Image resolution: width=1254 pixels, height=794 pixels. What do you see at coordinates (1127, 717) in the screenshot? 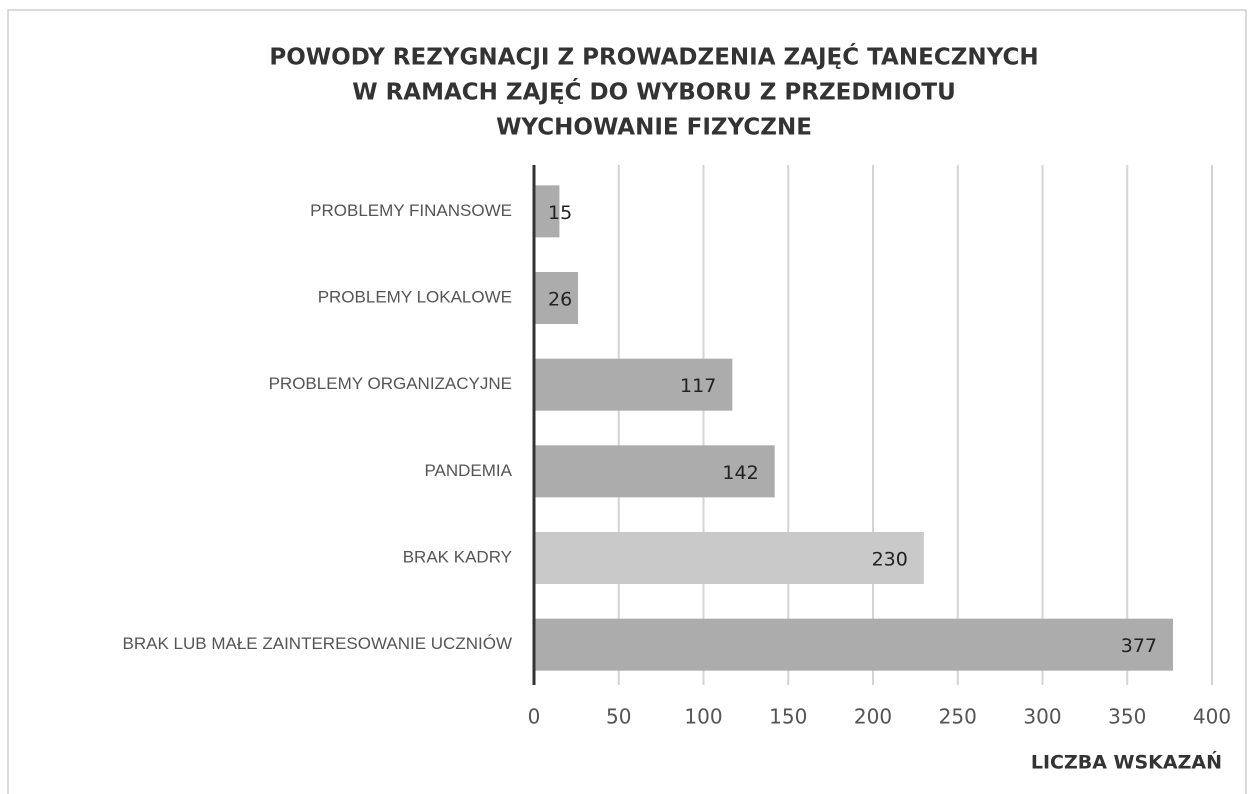
I see `x-tick-label: 350` at bounding box center [1127, 717].